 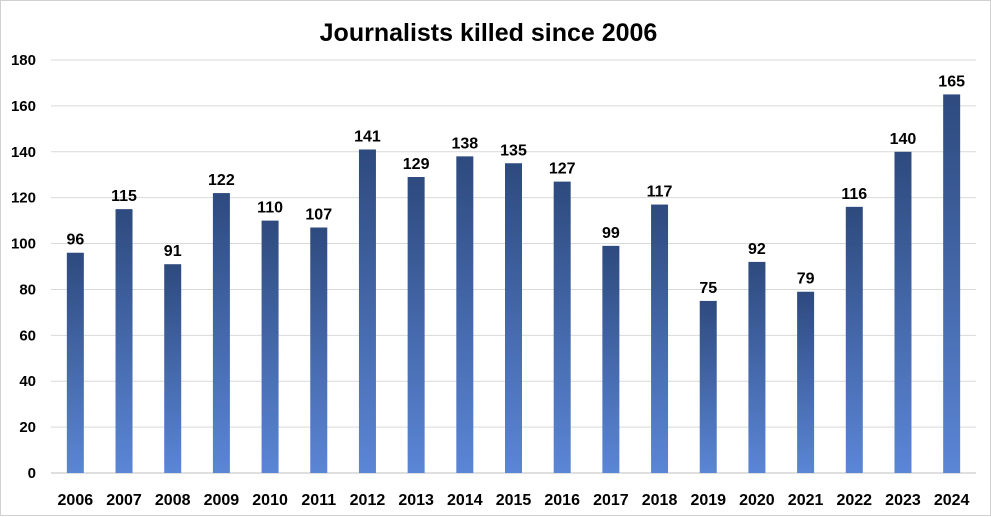 What do you see at coordinates (27, 335) in the screenshot?
I see `y-tick-label: 60` at bounding box center [27, 335].